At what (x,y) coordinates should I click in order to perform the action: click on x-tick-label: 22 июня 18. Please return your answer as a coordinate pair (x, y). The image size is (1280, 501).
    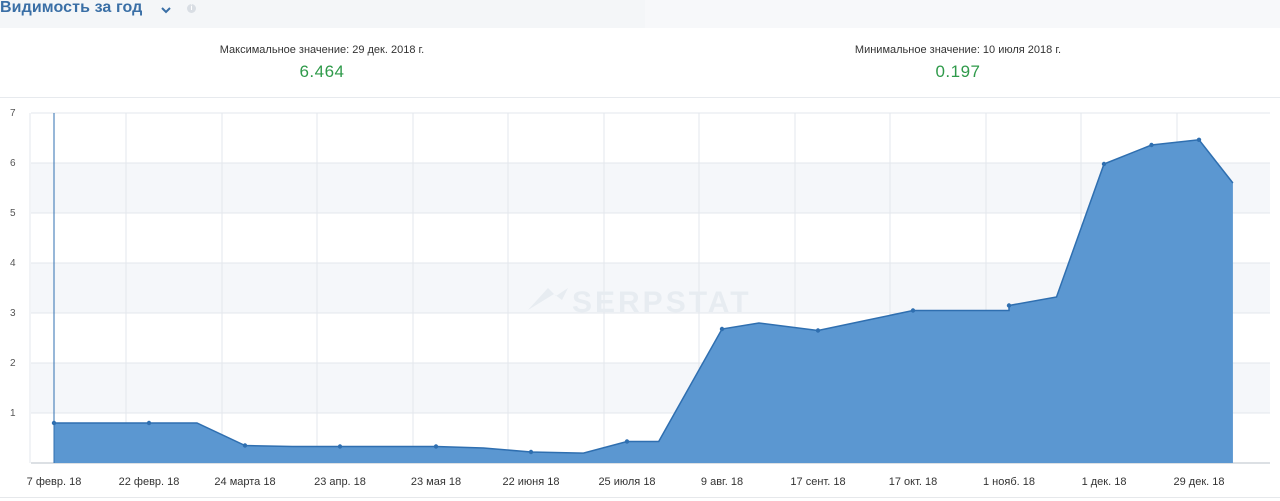
    Looking at the image, I should click on (530, 482).